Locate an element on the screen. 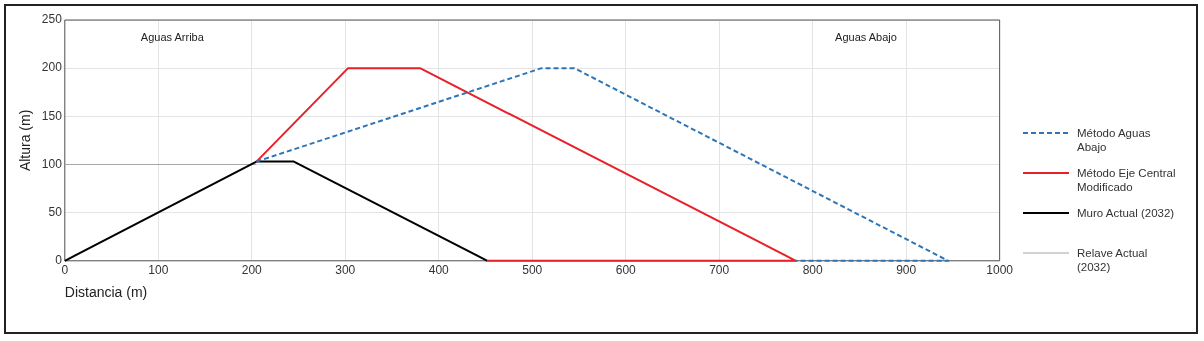 The image size is (1204, 341). x-tick-label: 200 is located at coordinates (252, 270).